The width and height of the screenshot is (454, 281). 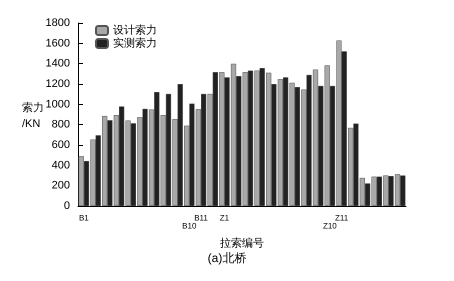 I want to click on y-tick-label: 1600, so click(x=58, y=43).